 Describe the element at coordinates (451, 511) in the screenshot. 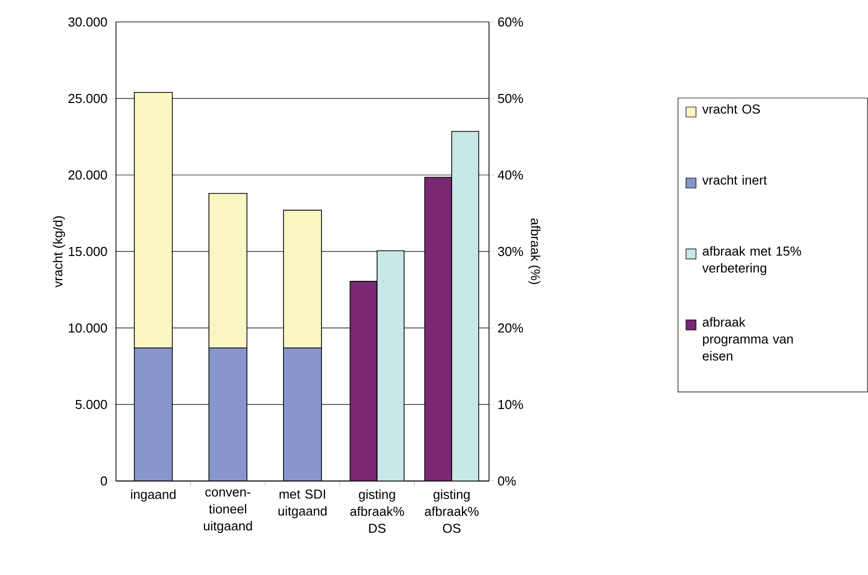

I see `x-tick-label: gisting afbraak% OS` at that location.